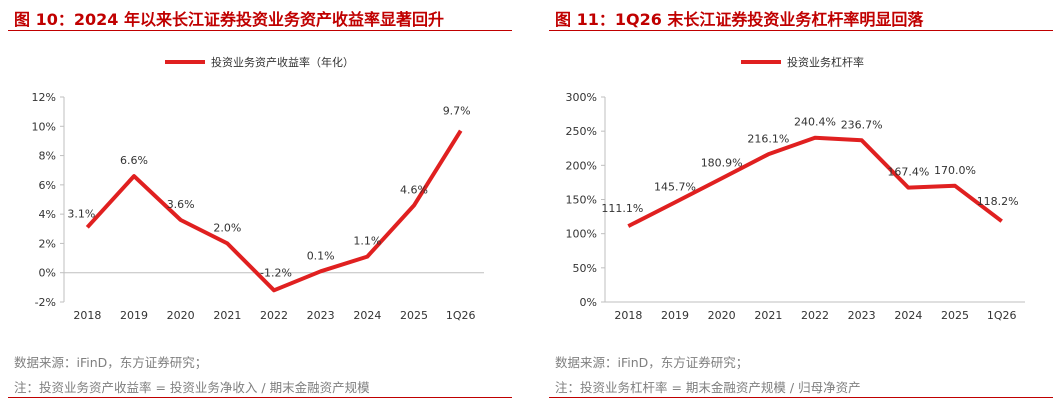 The image size is (1061, 402). Describe the element at coordinates (768, 138) in the screenshot. I see `data-label: 216.1%` at that location.